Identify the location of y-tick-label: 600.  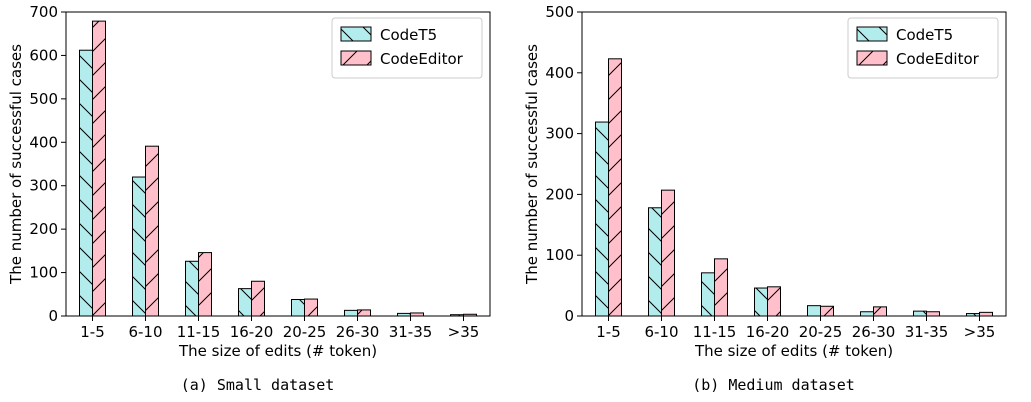
(43, 55).